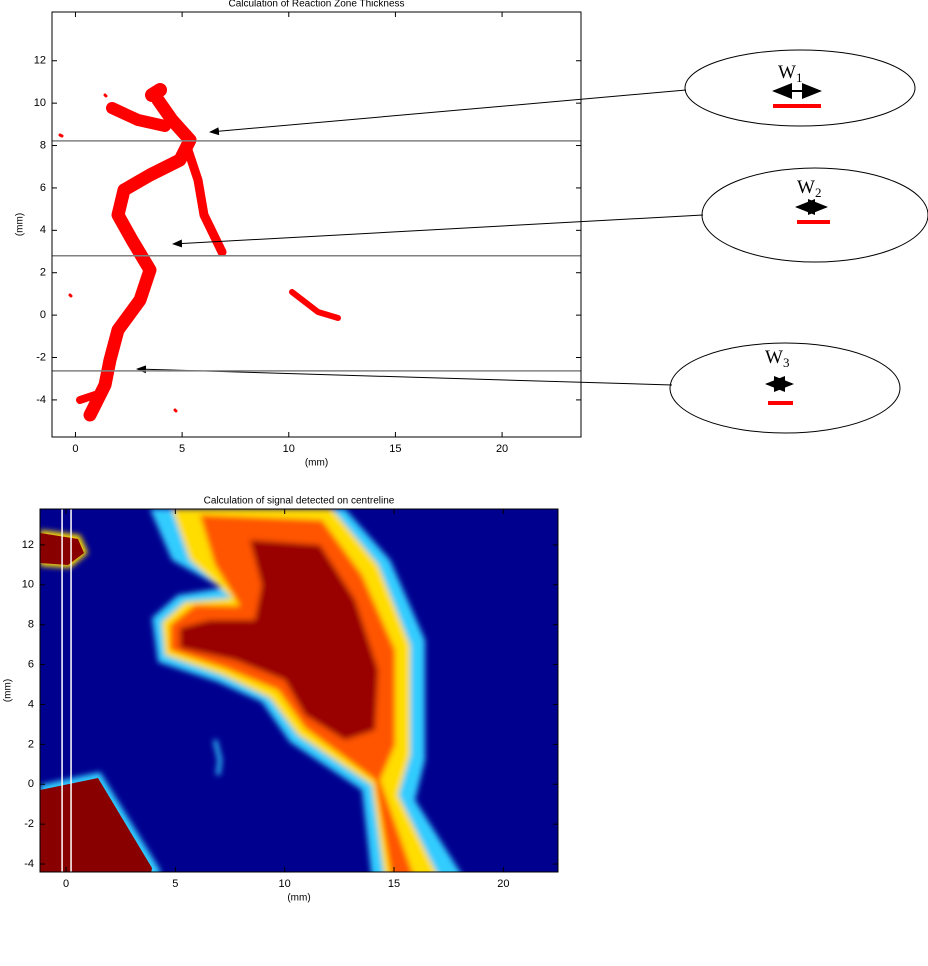 The height and width of the screenshot is (966, 928). Describe the element at coordinates (316, 5) in the screenshot. I see `chart-title: Calculation of Reaction Zone Thickness` at that location.